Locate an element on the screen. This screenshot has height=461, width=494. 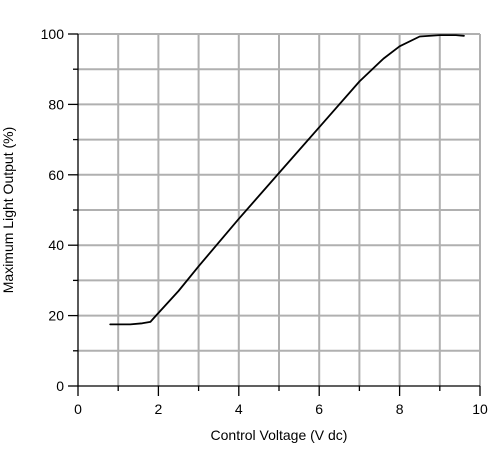
x-tick-label: 2 is located at coordinates (159, 409).